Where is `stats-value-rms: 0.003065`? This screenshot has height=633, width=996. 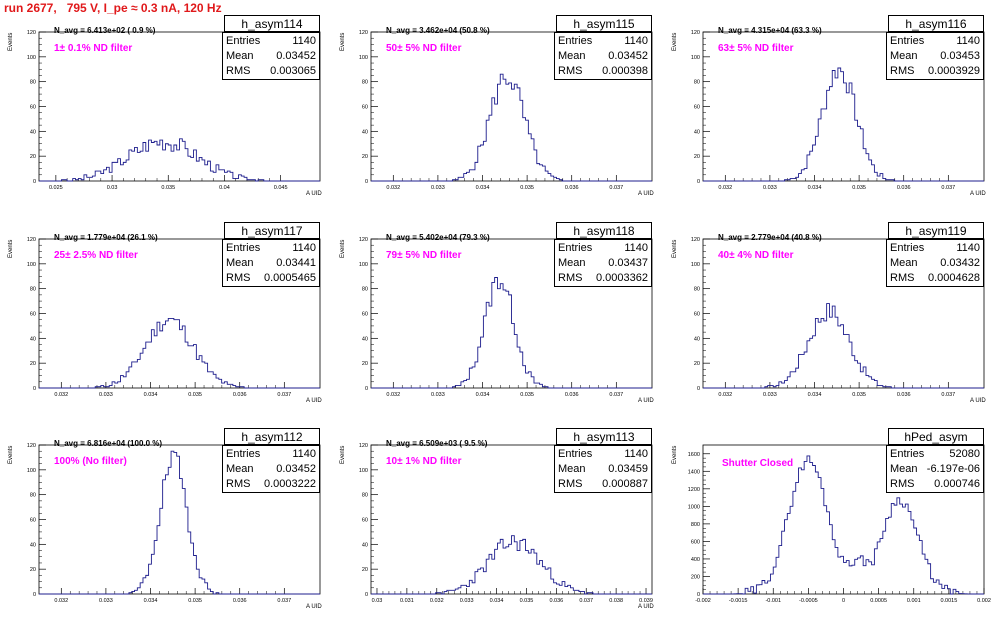
stats-value-rms: 0.003065 is located at coordinates (293, 71).